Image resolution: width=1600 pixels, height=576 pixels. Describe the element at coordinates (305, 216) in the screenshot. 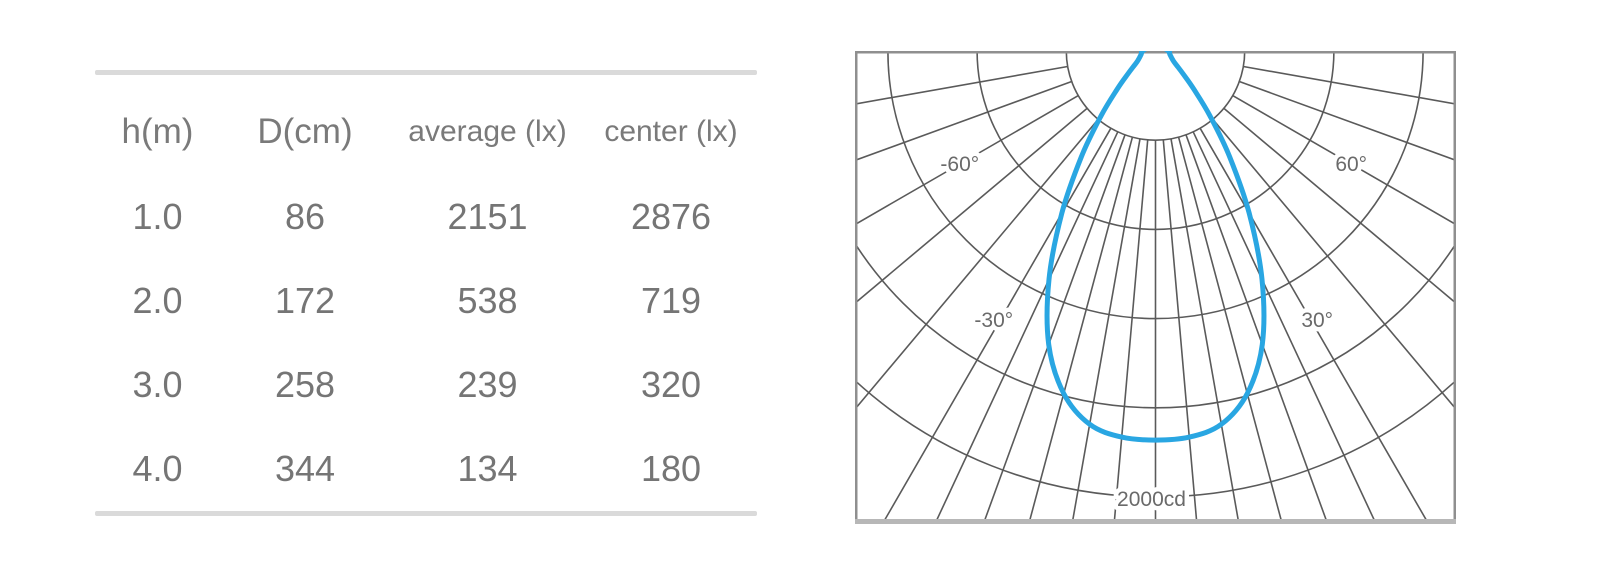

I see `table-cell: 86` at that location.